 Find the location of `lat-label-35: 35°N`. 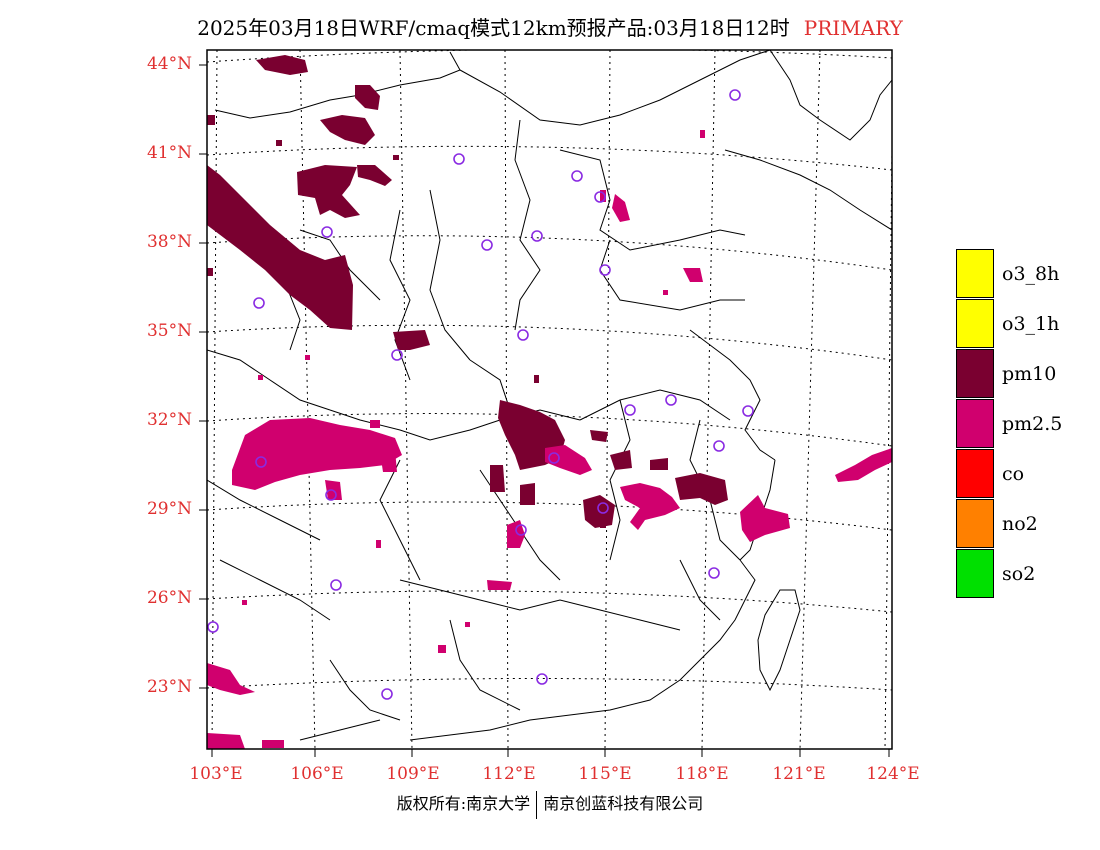

lat-label-35: 35°N is located at coordinates (169, 331).